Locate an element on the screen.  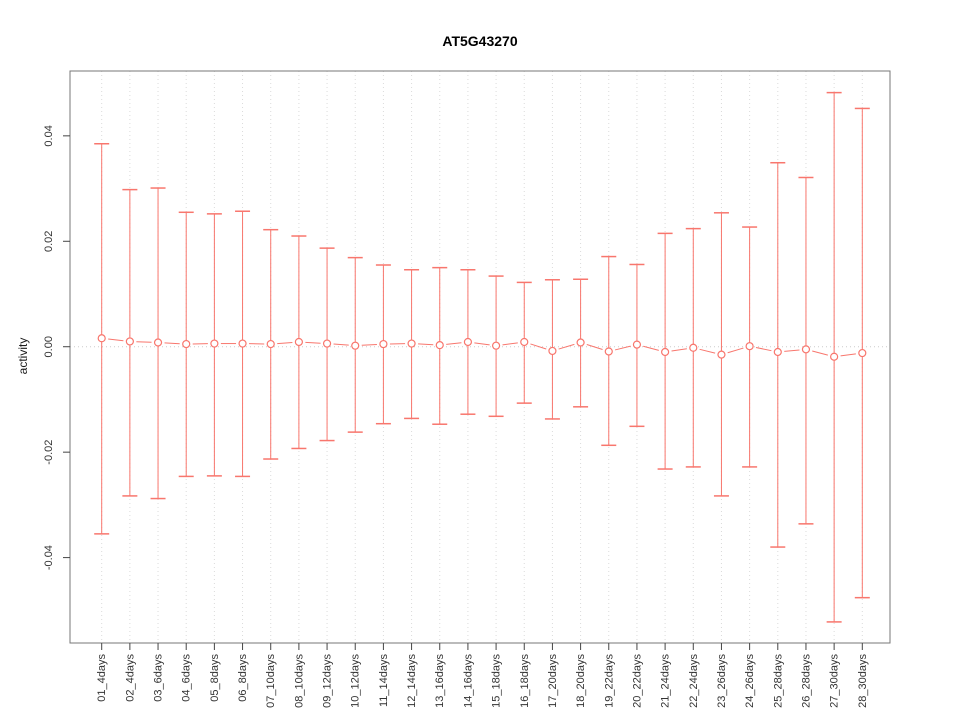
series-line is located at coordinates (482, 347).